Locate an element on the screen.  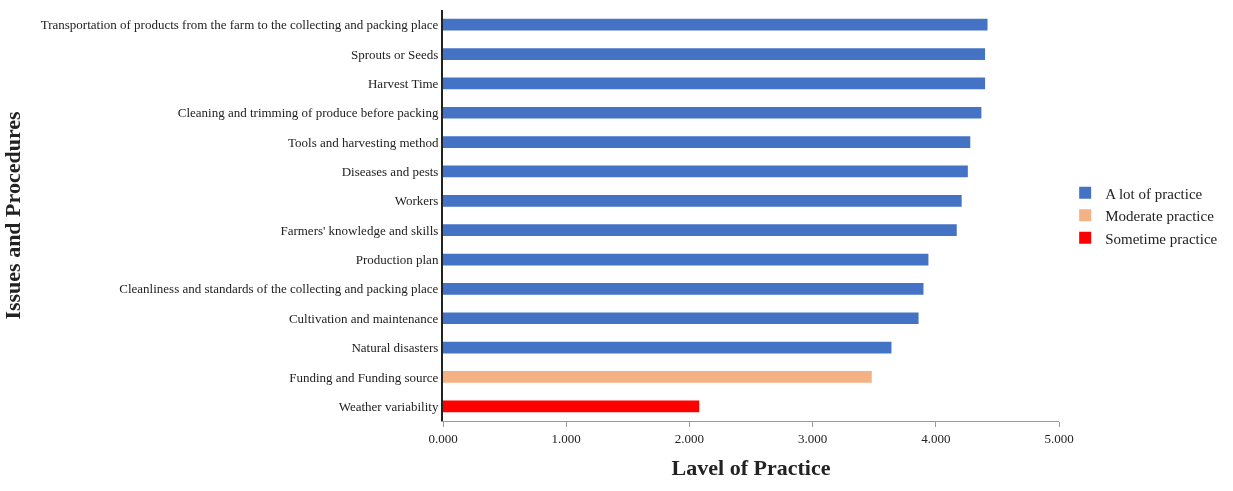
x-tick-label: 3.000 is located at coordinates (812, 438).